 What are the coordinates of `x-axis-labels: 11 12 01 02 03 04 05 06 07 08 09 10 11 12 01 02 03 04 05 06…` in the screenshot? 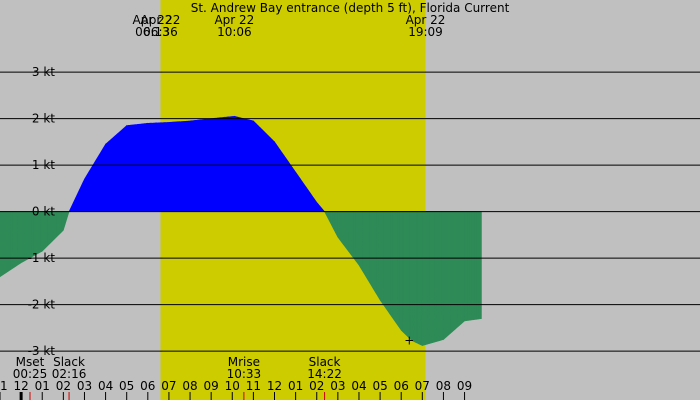 It's located at (236, 389).